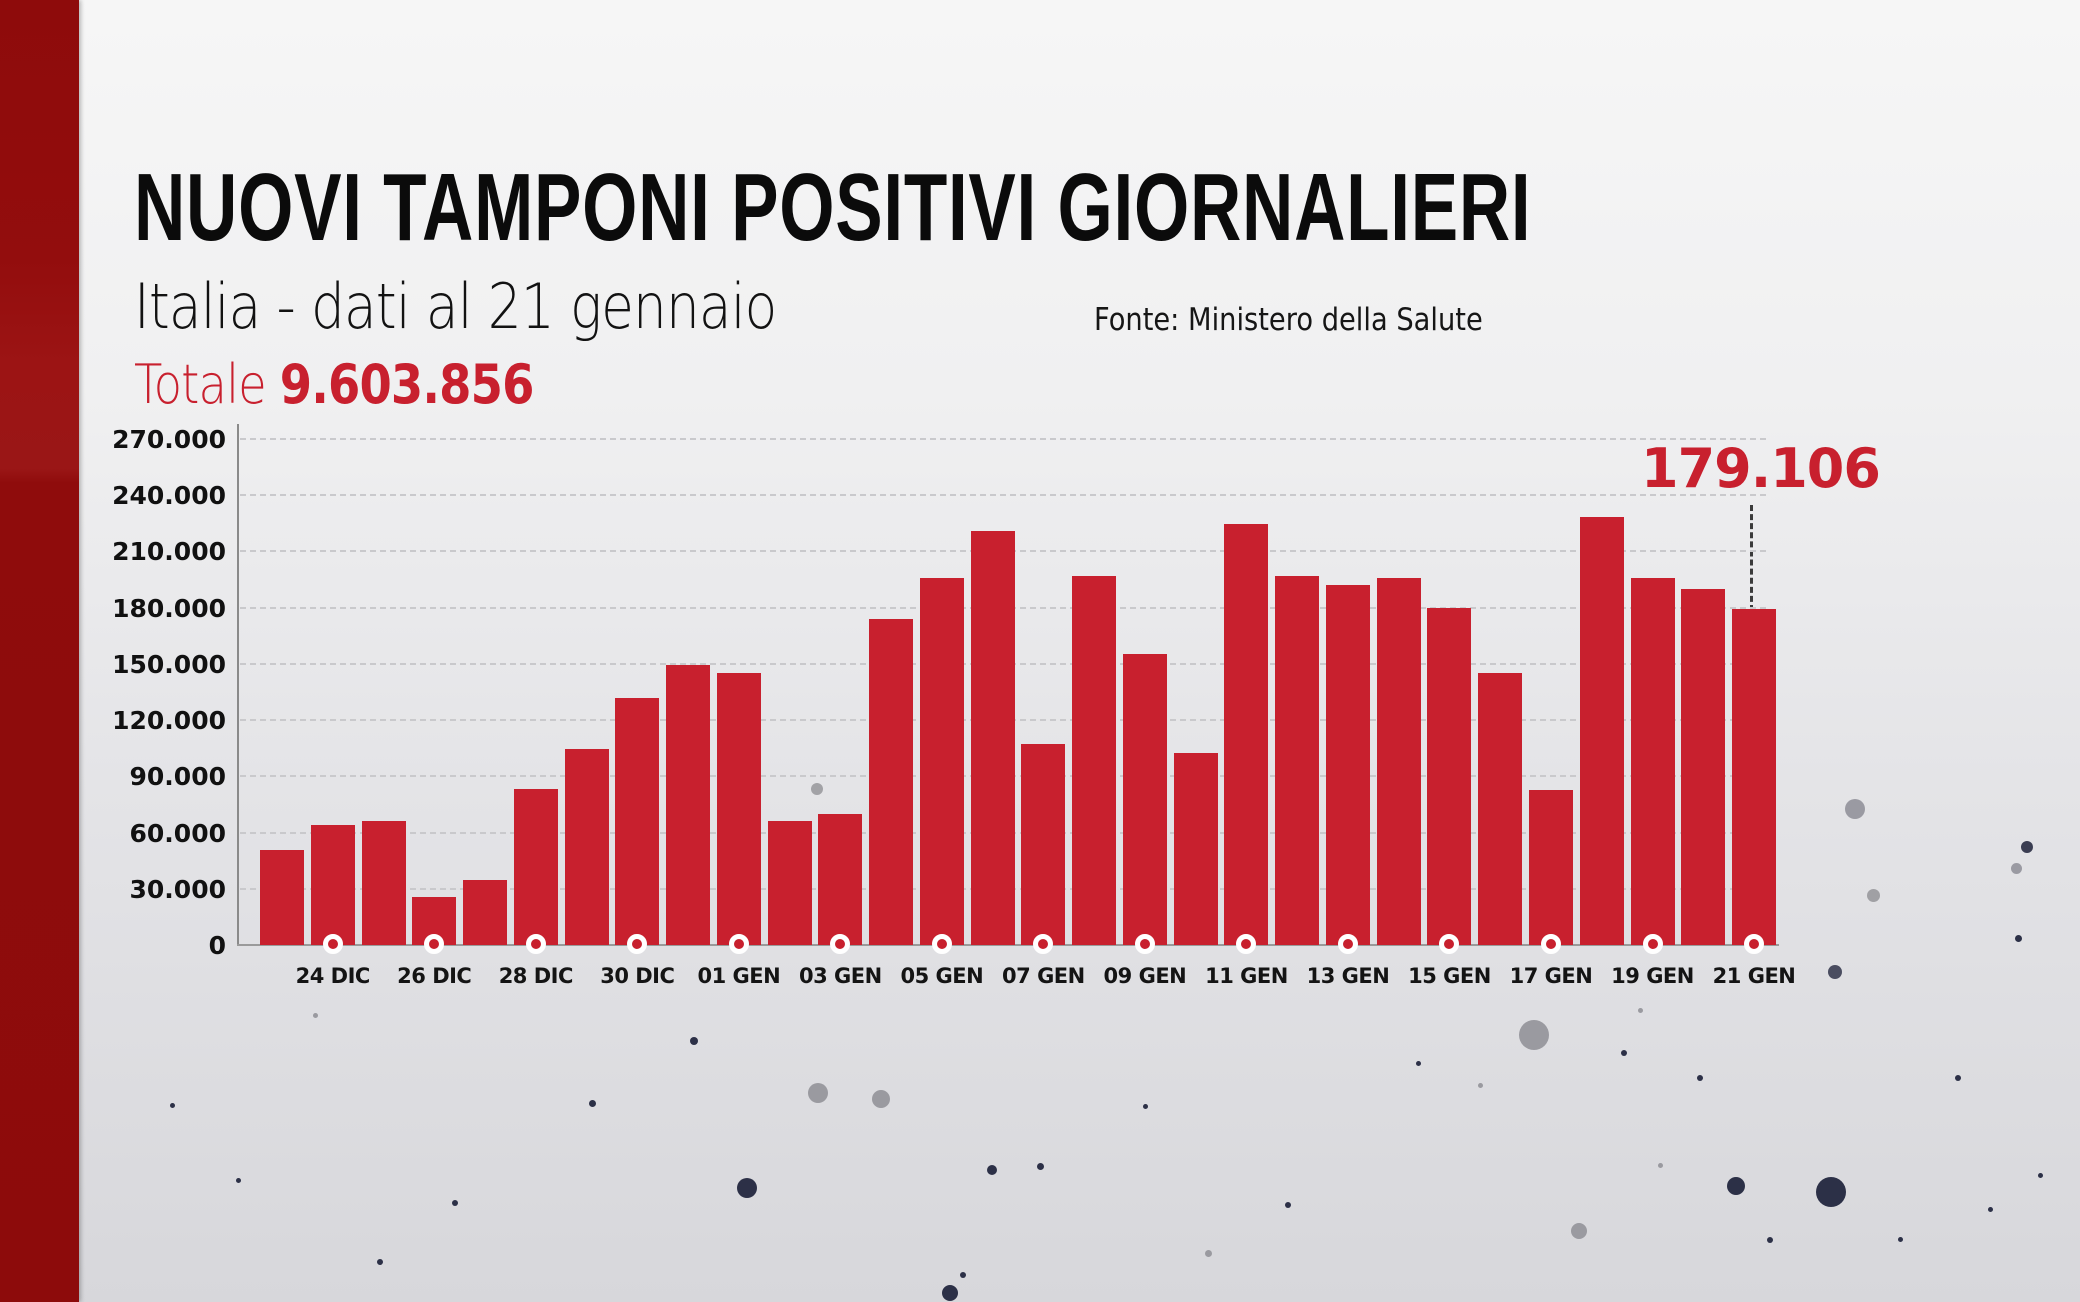 This screenshot has height=1302, width=2080. Describe the element at coordinates (177, 833) in the screenshot. I see `y-tick-label: 60.000` at that location.